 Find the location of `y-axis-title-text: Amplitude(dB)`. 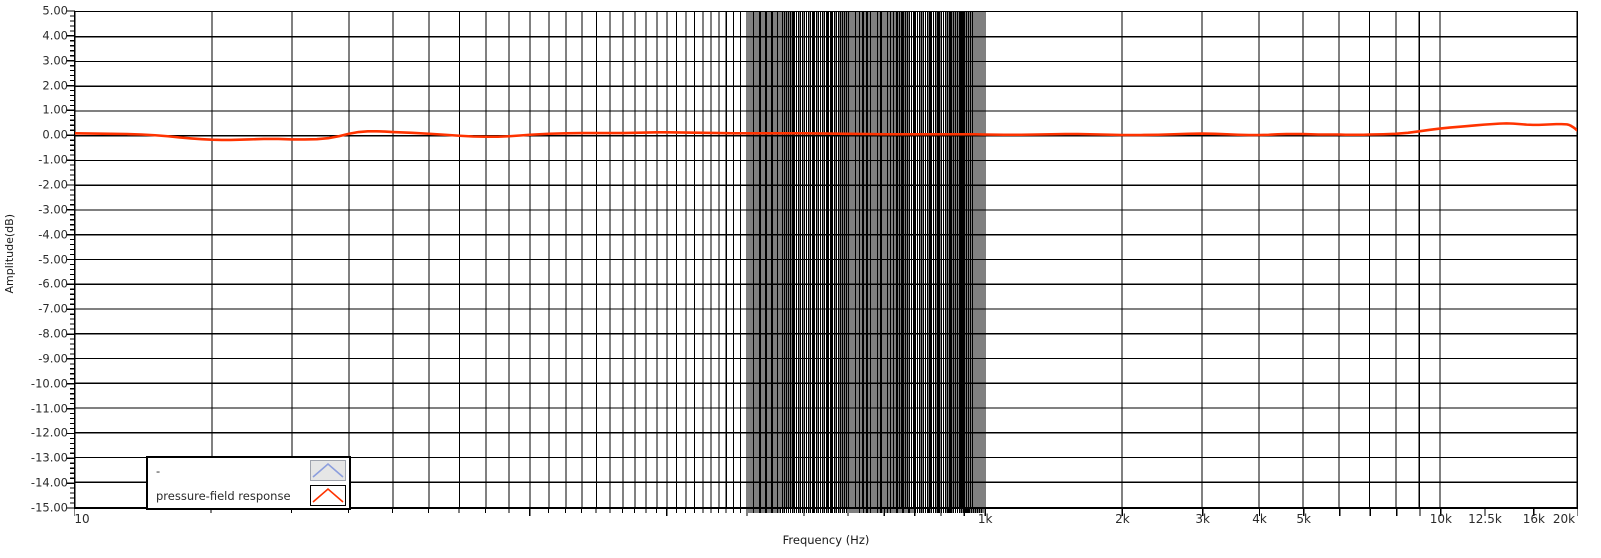

y-axis-title-text: Amplitude(dB) is located at coordinates (9, 254).